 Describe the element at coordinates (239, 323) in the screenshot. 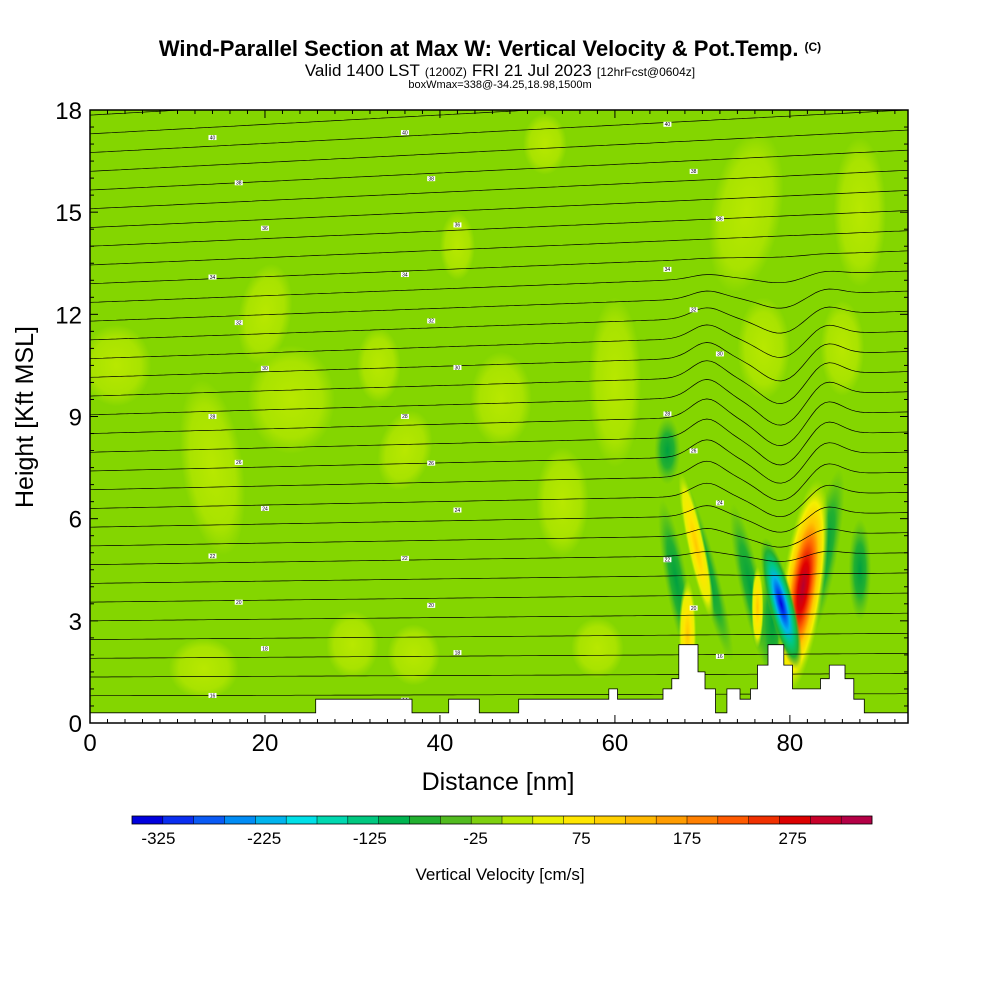

I see `contour-label: 32` at that location.